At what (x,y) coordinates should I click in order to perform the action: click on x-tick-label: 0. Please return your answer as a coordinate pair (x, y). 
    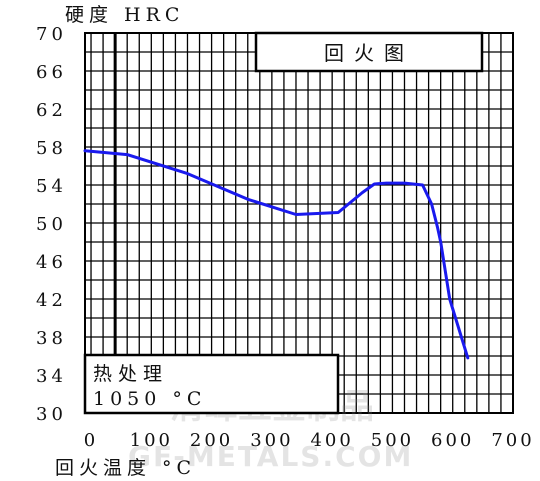
    Looking at the image, I should click on (91, 440).